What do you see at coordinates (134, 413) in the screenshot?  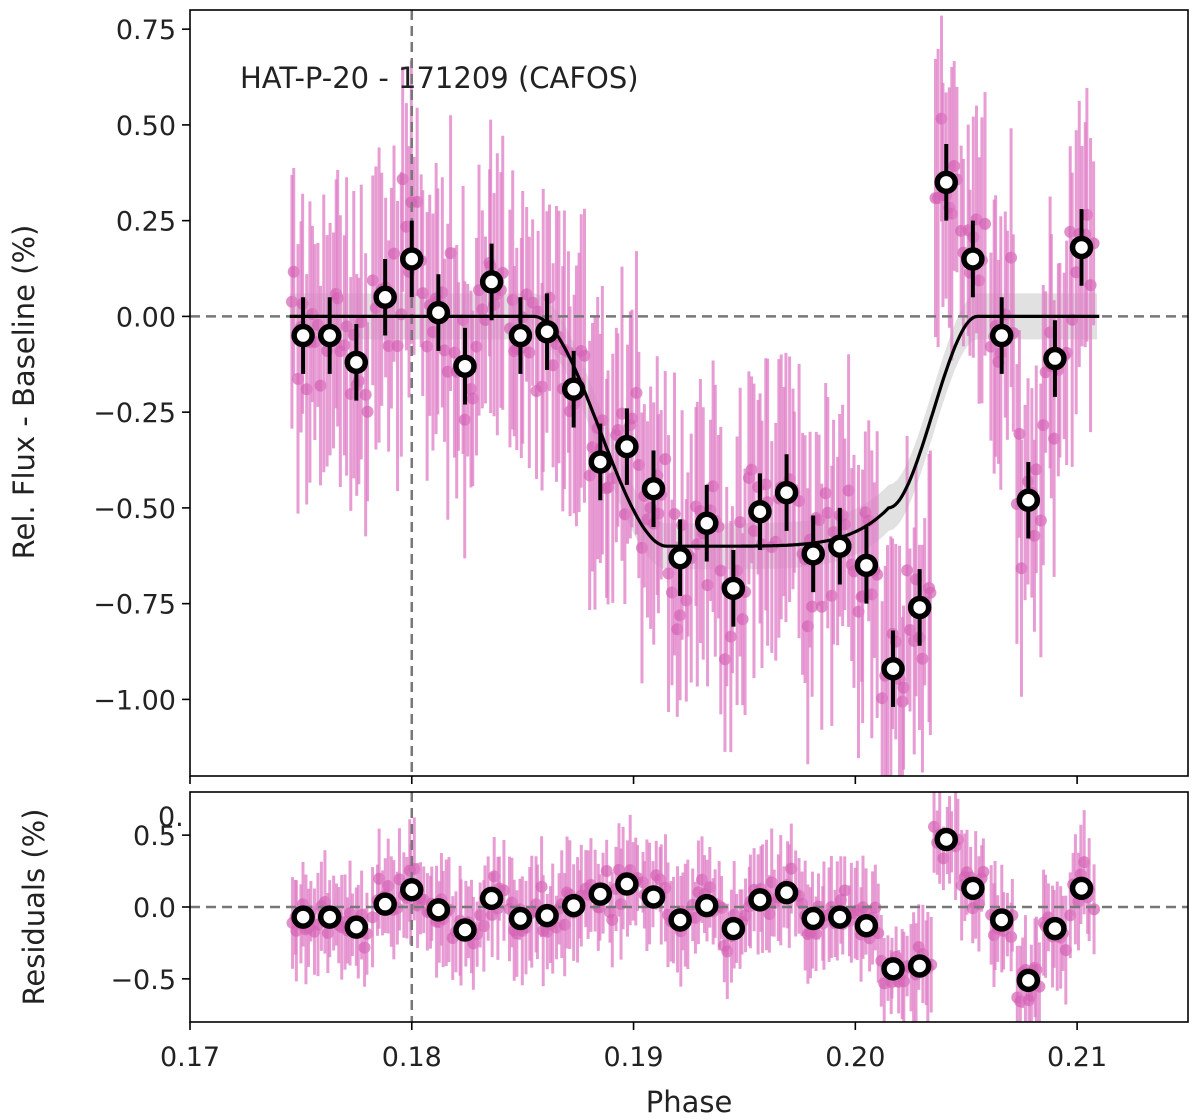 I see `y-tick-label: −0.25` at bounding box center [134, 413].